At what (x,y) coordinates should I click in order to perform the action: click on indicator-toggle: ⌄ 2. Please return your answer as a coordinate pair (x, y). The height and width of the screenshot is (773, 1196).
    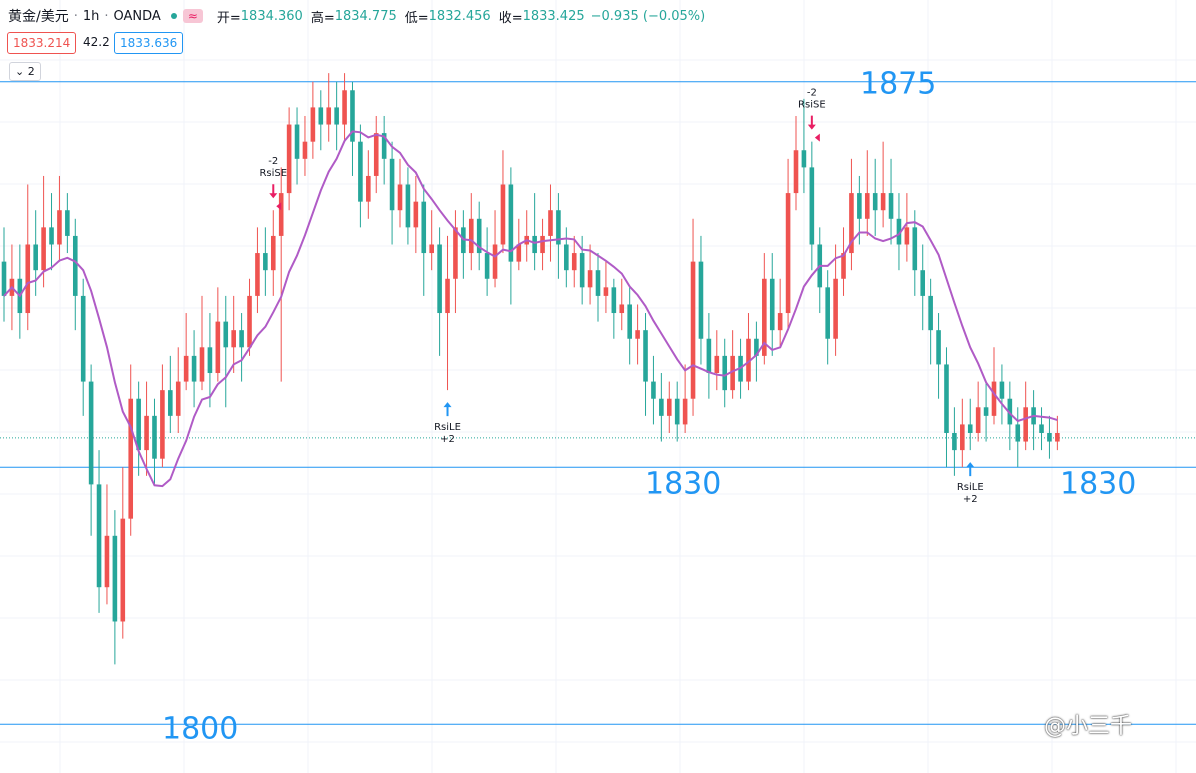
    Looking at the image, I should click on (25, 71).